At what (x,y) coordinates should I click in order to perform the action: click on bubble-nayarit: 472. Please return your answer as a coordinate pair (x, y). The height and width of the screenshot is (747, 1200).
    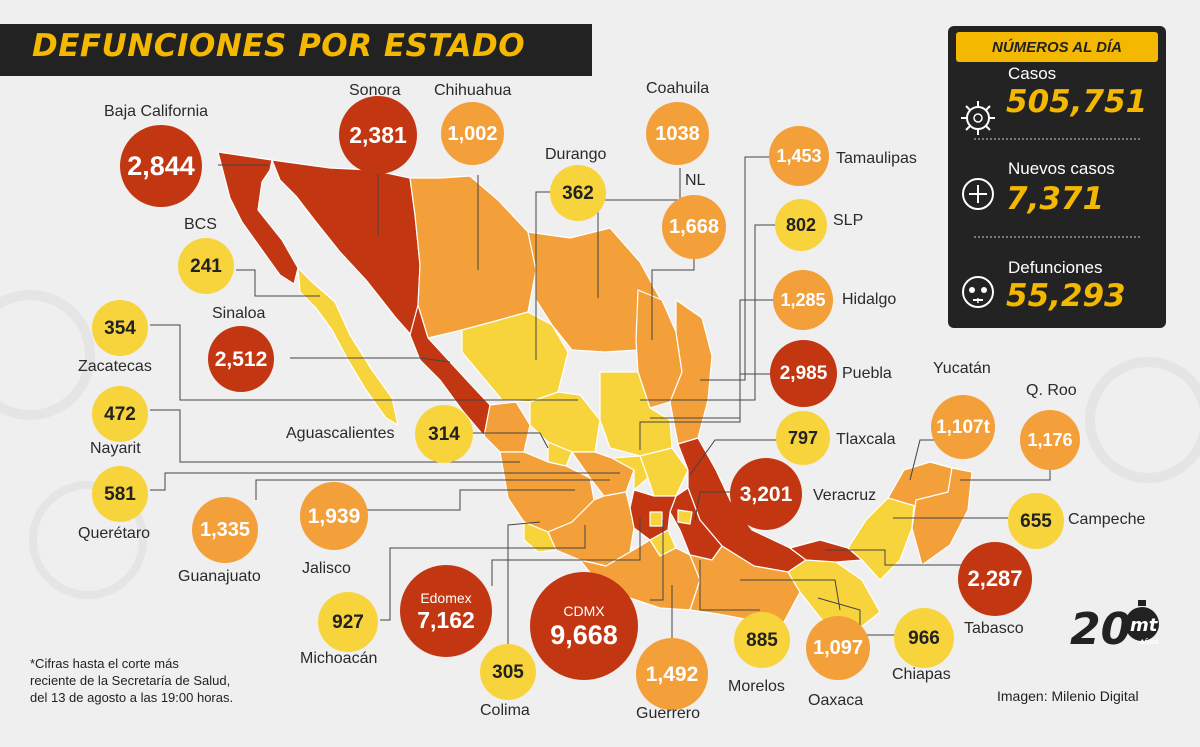
    Looking at the image, I should click on (120, 414).